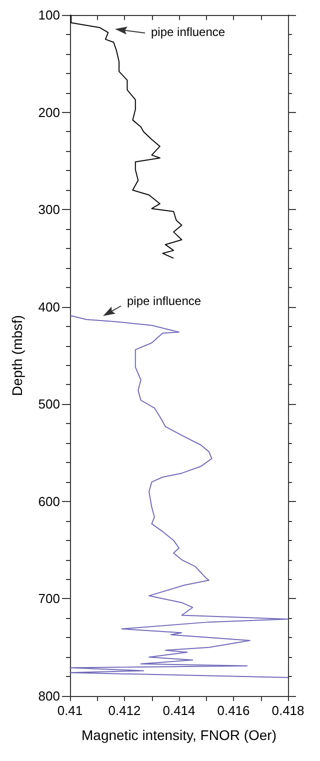 Image resolution: width=320 pixels, height=761 pixels. I want to click on y-tick-label: 200, so click(49, 112).